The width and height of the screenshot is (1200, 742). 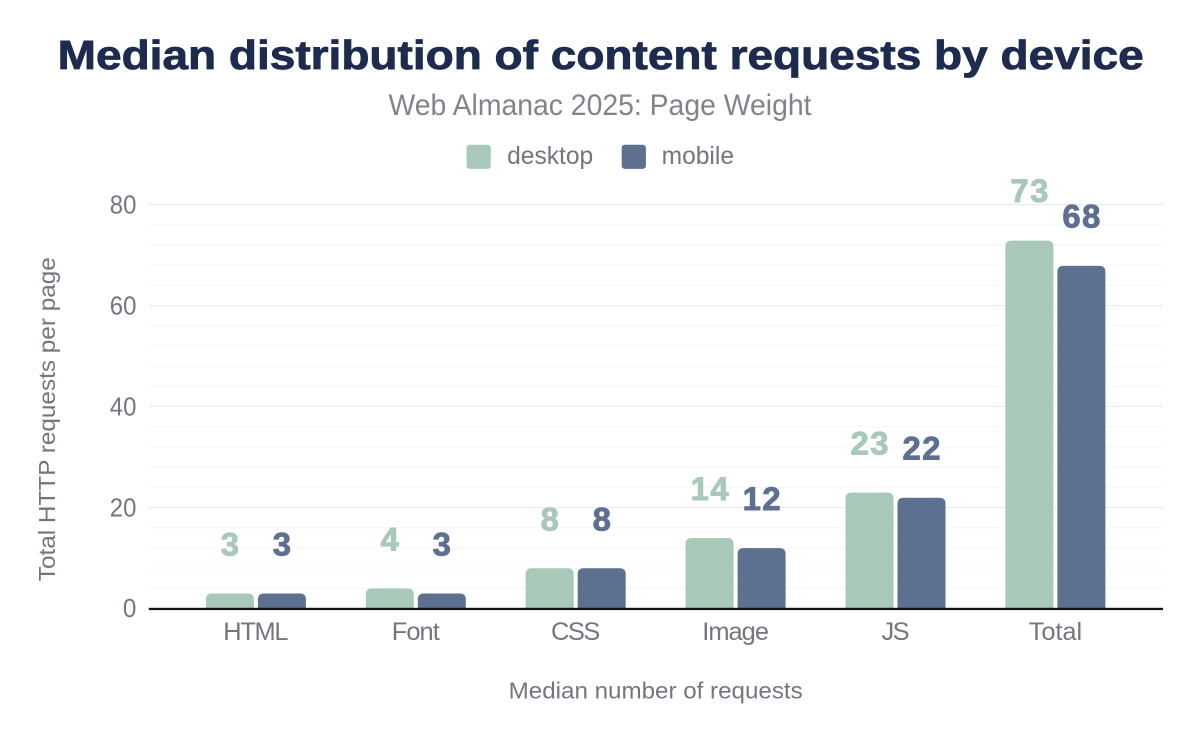 I want to click on svg-text: CSS, so click(x=575, y=632).